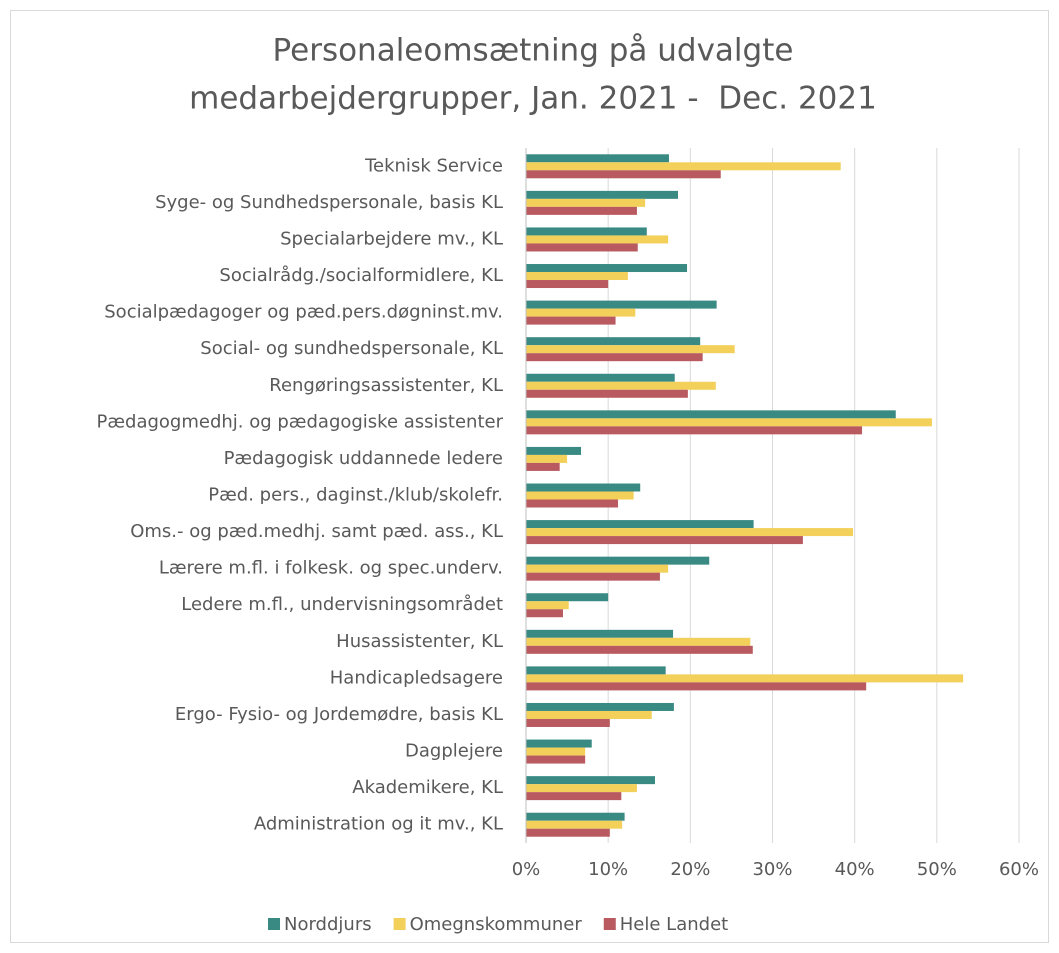  Describe the element at coordinates (355, 495) in the screenshot. I see `y-tick-label: Pæd. pers., daginst./klub/skolefr.` at that location.